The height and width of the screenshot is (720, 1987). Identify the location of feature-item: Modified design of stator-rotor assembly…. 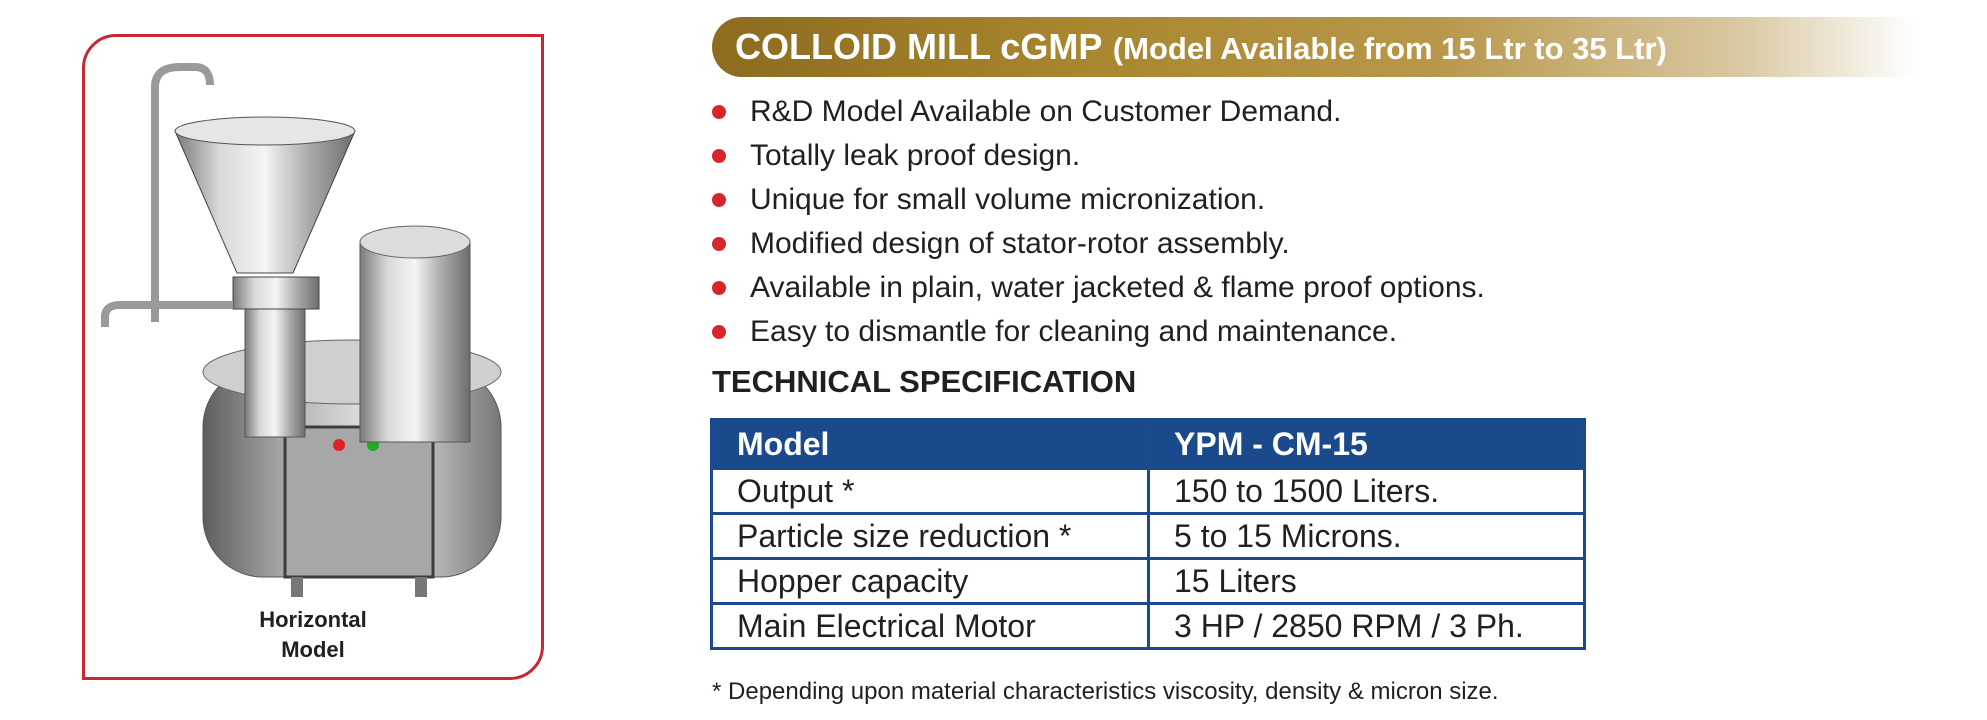
(1098, 244).